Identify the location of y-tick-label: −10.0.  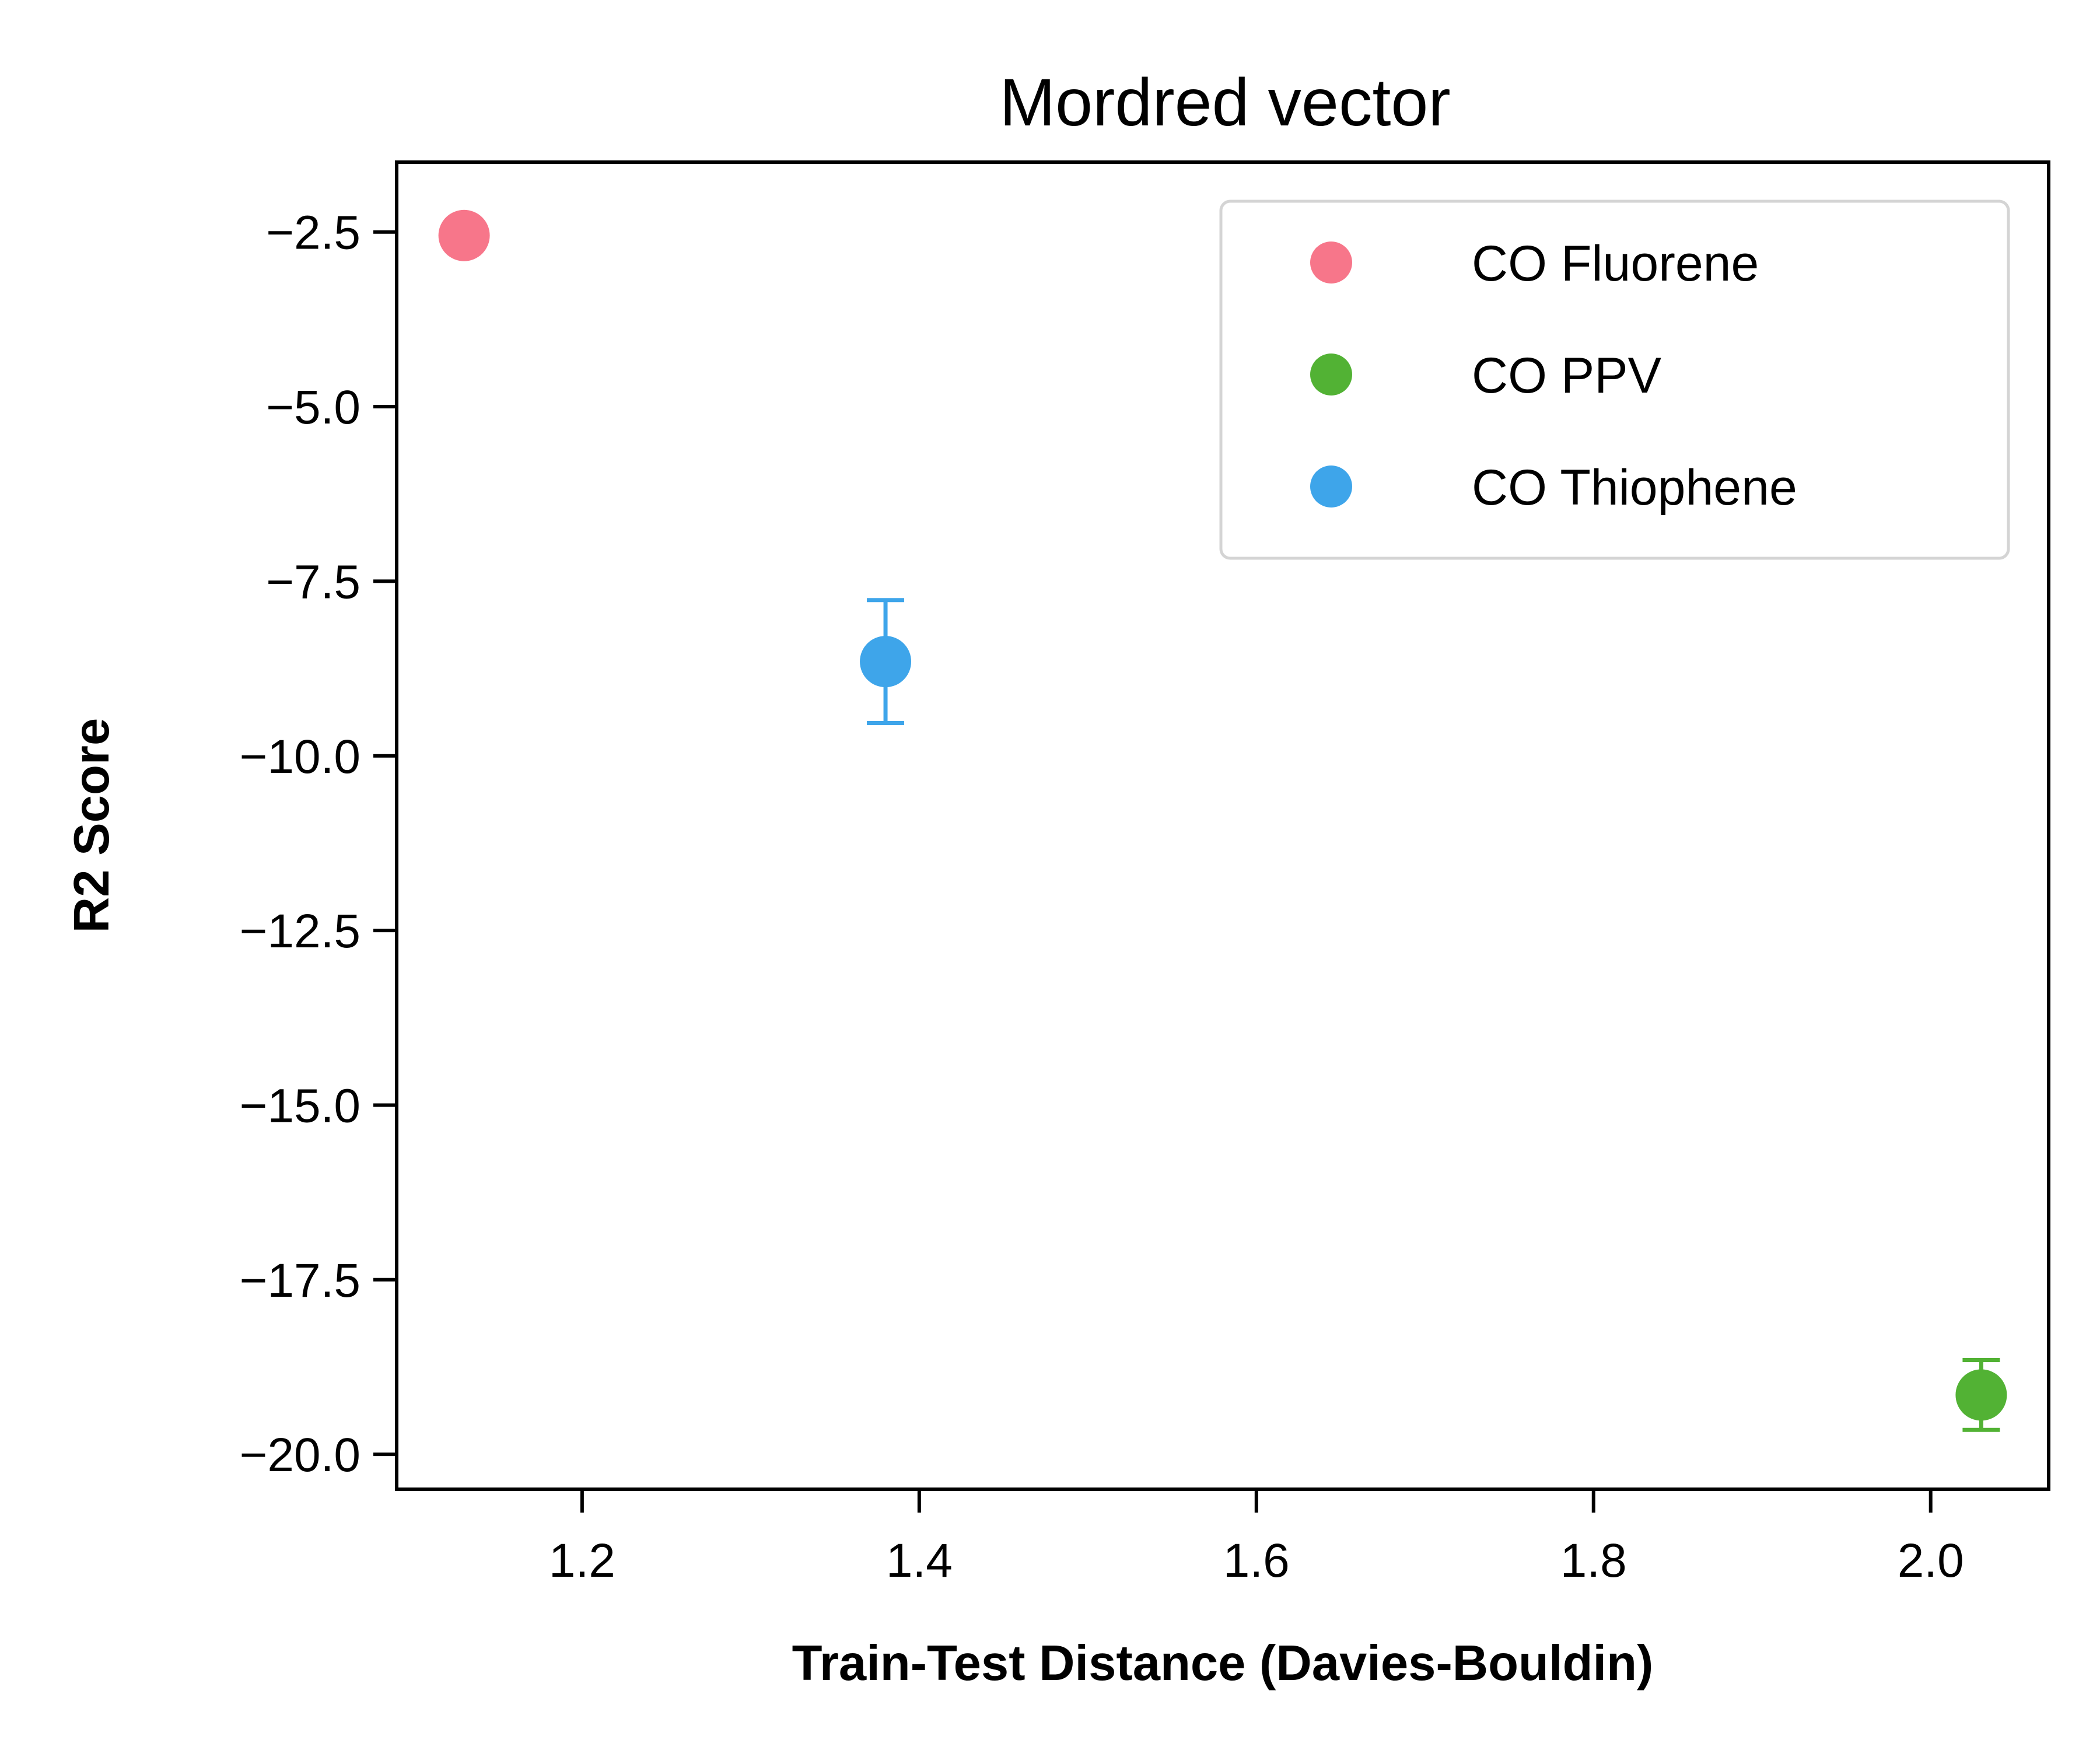
(300, 757).